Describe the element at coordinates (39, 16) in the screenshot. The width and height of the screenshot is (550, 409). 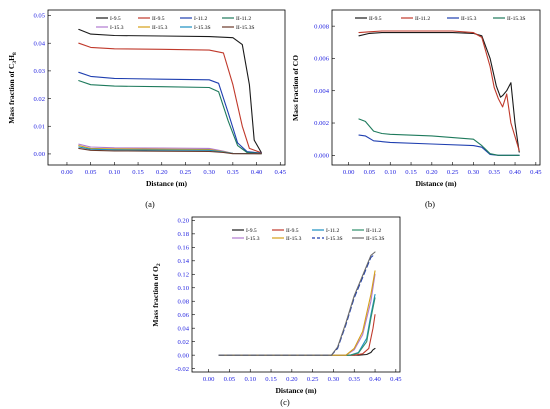
I see `y-tick-label: 0.05` at that location.